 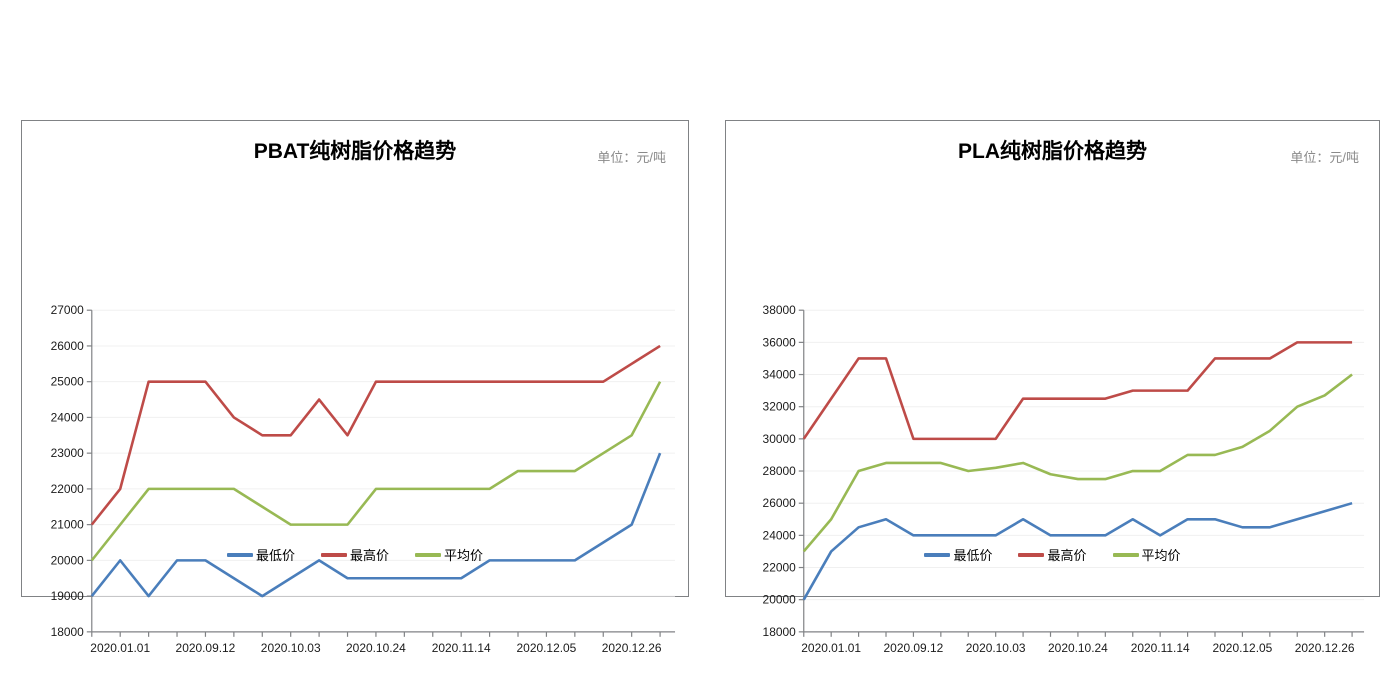 What do you see at coordinates (1324, 157) in the screenshot?
I see `chart-unit-label-pla: 单位：元/吨` at bounding box center [1324, 157].